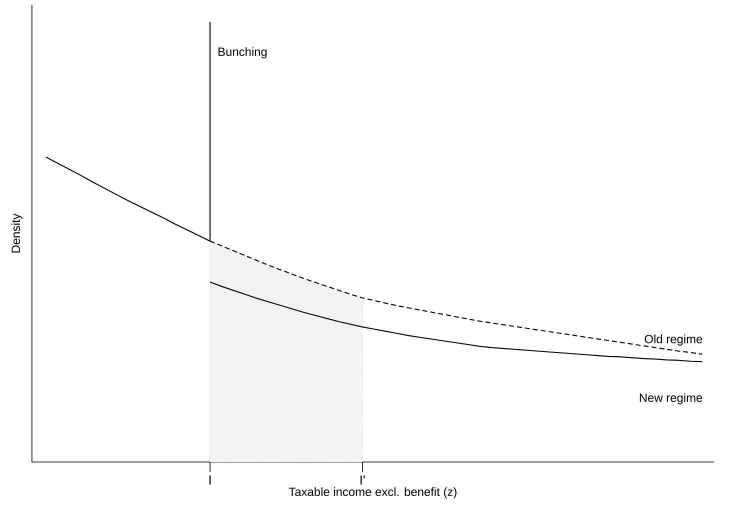 Image resolution: width=735 pixels, height=518 pixels. I want to click on series-label: Old regime, so click(673, 340).